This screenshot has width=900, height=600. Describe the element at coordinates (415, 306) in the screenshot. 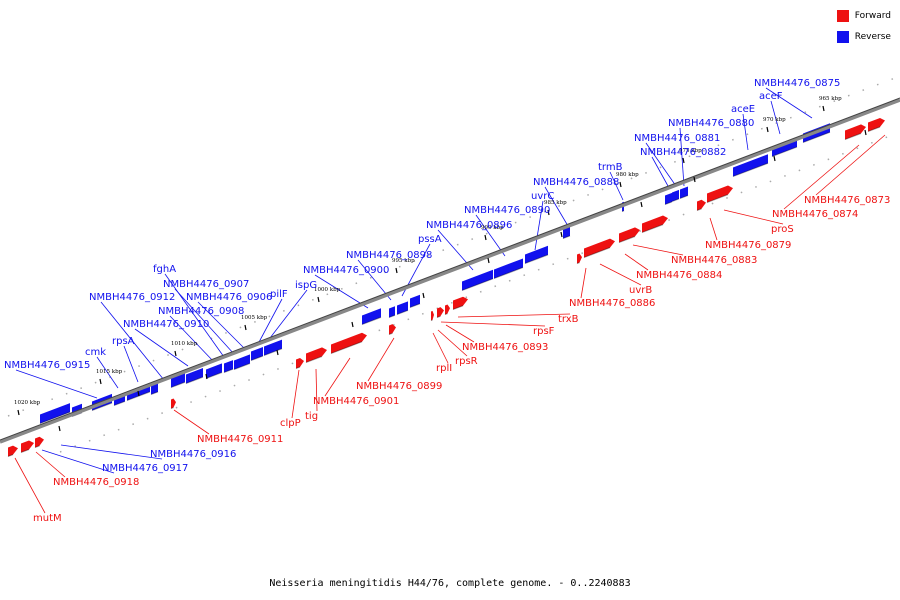

I see `reverse-gene-11-shade` at that location.